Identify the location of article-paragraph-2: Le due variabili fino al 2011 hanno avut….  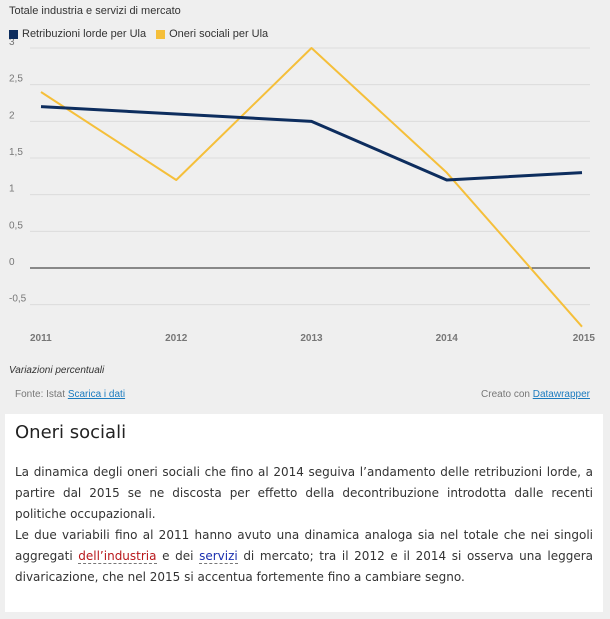
(304, 556).